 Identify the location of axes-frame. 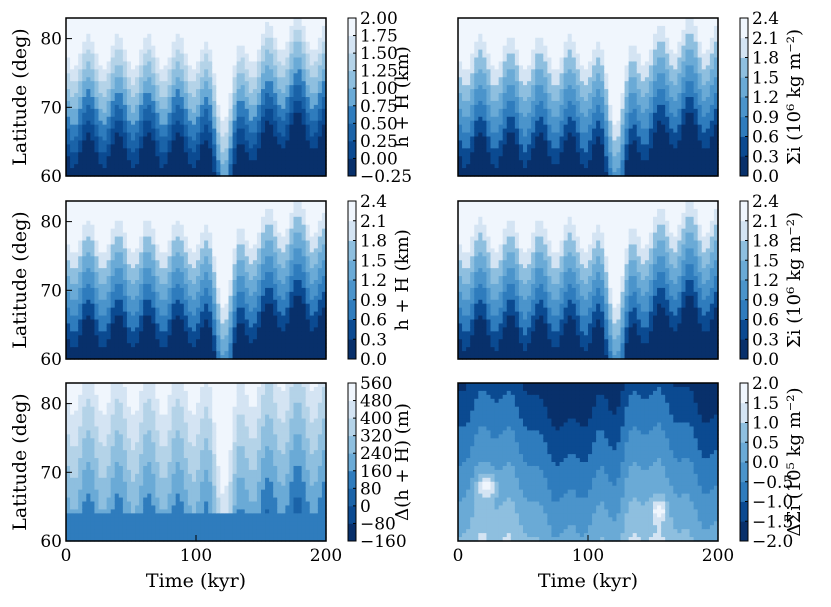
(196, 97).